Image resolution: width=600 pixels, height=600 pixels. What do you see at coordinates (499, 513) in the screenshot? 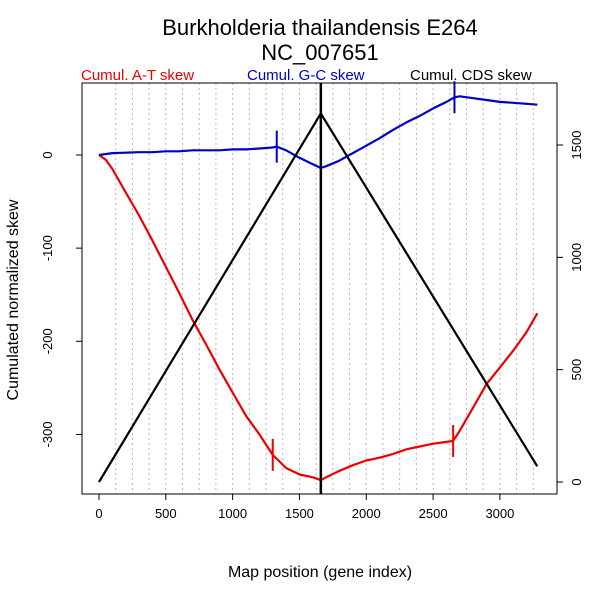
I see `x-tick-label: 3000` at bounding box center [499, 513].